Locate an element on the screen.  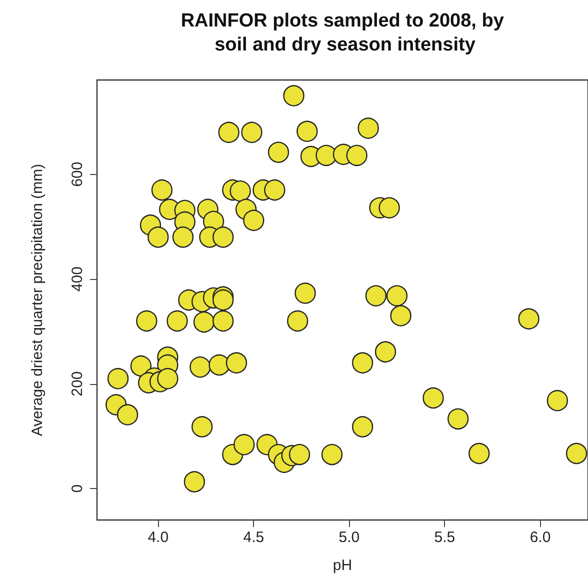
chart-title: RAINFOR plots sampled to 2008, by soil and dry season intensity is located at coordinates (345, 33).